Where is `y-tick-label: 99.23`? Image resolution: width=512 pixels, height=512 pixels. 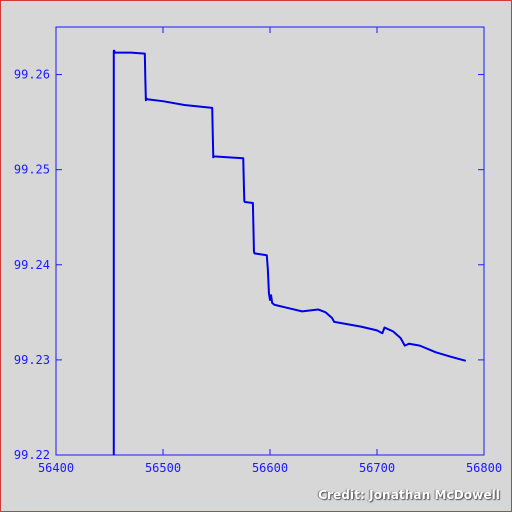
y-tick-label: 99.23 is located at coordinates (32, 360).